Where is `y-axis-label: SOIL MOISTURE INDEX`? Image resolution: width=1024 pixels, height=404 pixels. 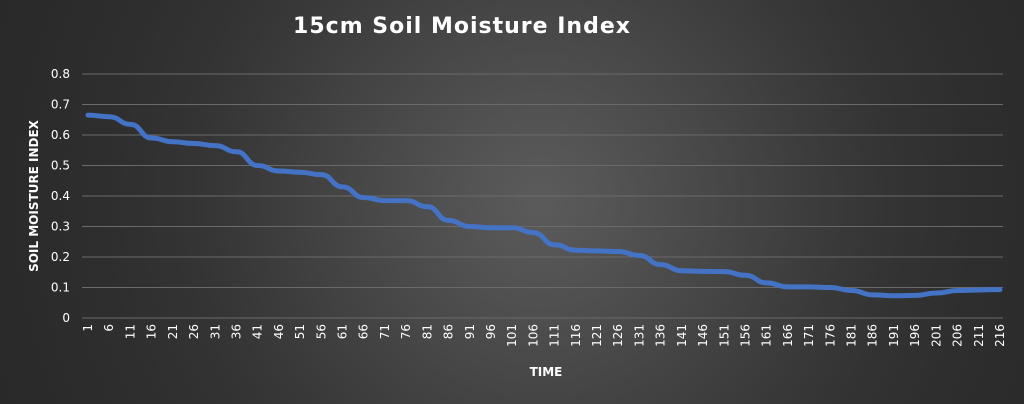
y-axis-label: SOIL MOISTURE INDEX is located at coordinates (34, 195).